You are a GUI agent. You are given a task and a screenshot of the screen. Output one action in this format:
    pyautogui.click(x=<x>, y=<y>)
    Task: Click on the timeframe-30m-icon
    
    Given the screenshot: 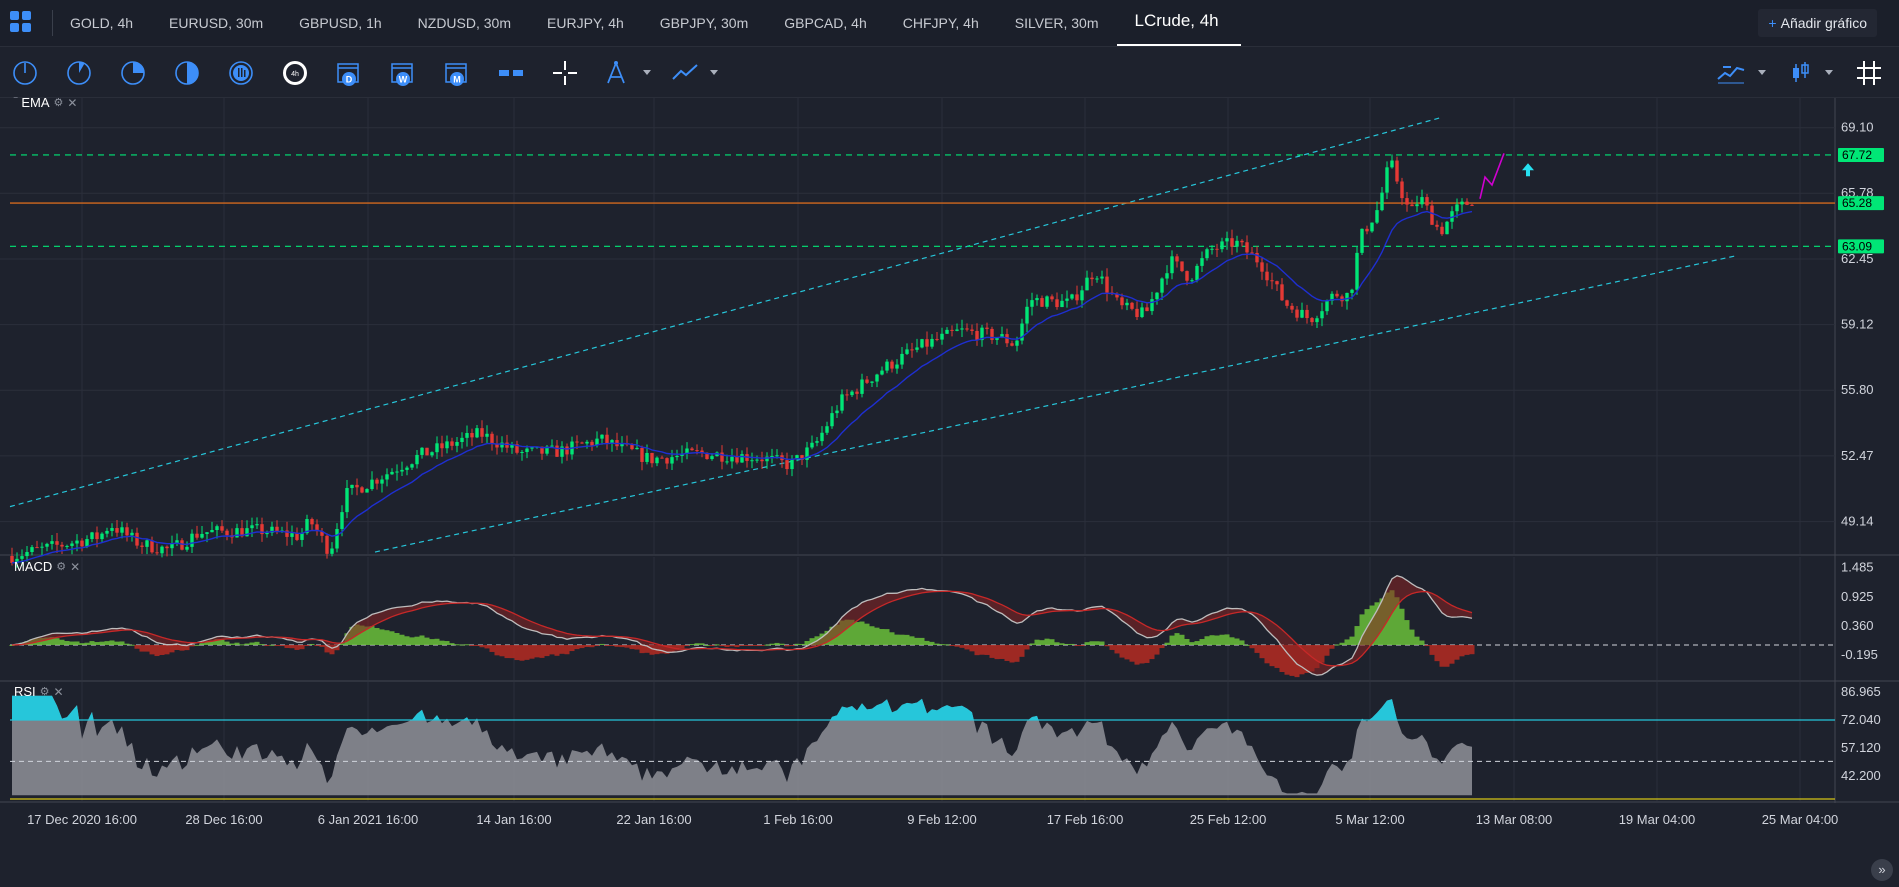 What is the action you would take?
    pyautogui.click(x=187, y=73)
    